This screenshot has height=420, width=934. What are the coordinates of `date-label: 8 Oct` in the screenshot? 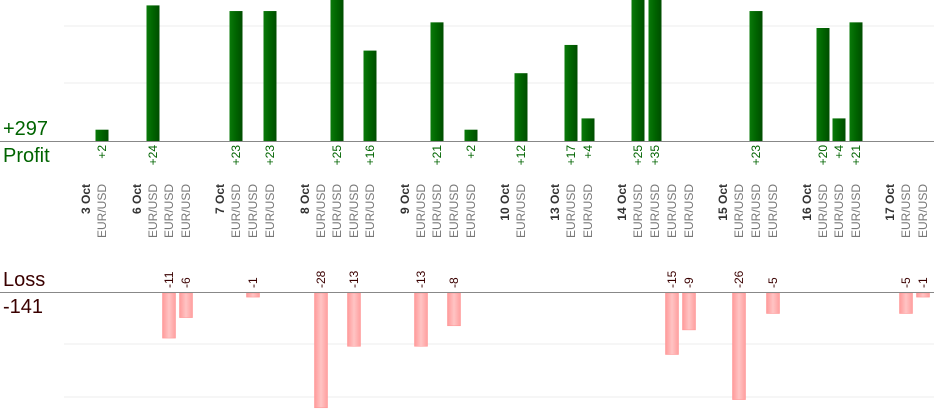 It's located at (305, 199).